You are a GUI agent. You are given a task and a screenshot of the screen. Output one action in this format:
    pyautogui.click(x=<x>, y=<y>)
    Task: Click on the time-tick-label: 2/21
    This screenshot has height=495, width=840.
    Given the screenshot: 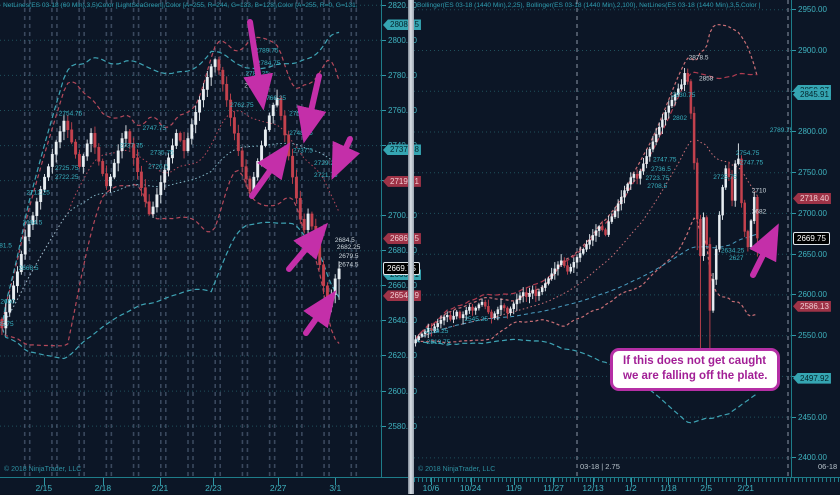 What is the action you would take?
    pyautogui.click(x=746, y=488)
    